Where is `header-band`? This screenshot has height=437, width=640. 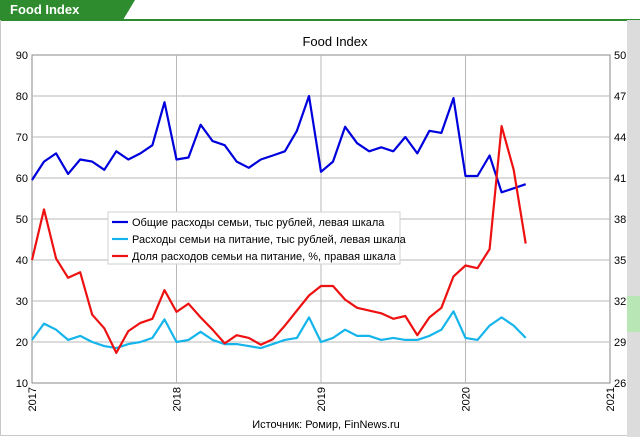 header-band is located at coordinates (61, 10).